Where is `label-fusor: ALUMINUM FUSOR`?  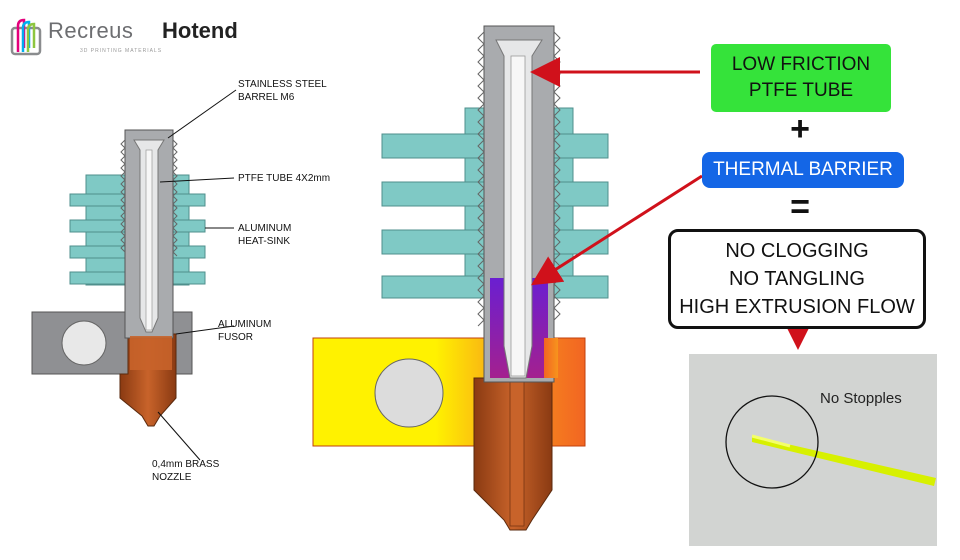 label-fusor: ALUMINUM FUSOR is located at coordinates (245, 331).